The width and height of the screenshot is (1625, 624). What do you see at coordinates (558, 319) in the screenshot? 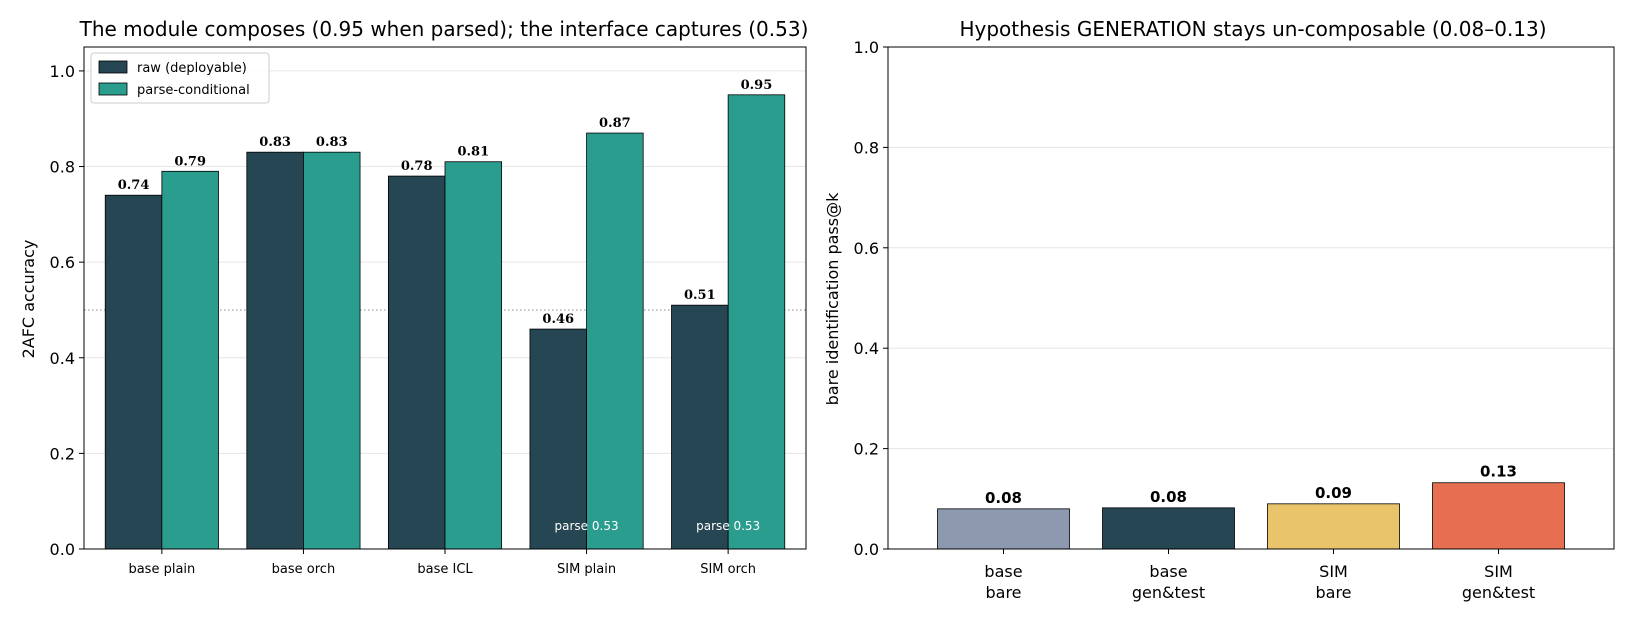
I see `left-bar-value-label: 0.46` at bounding box center [558, 319].